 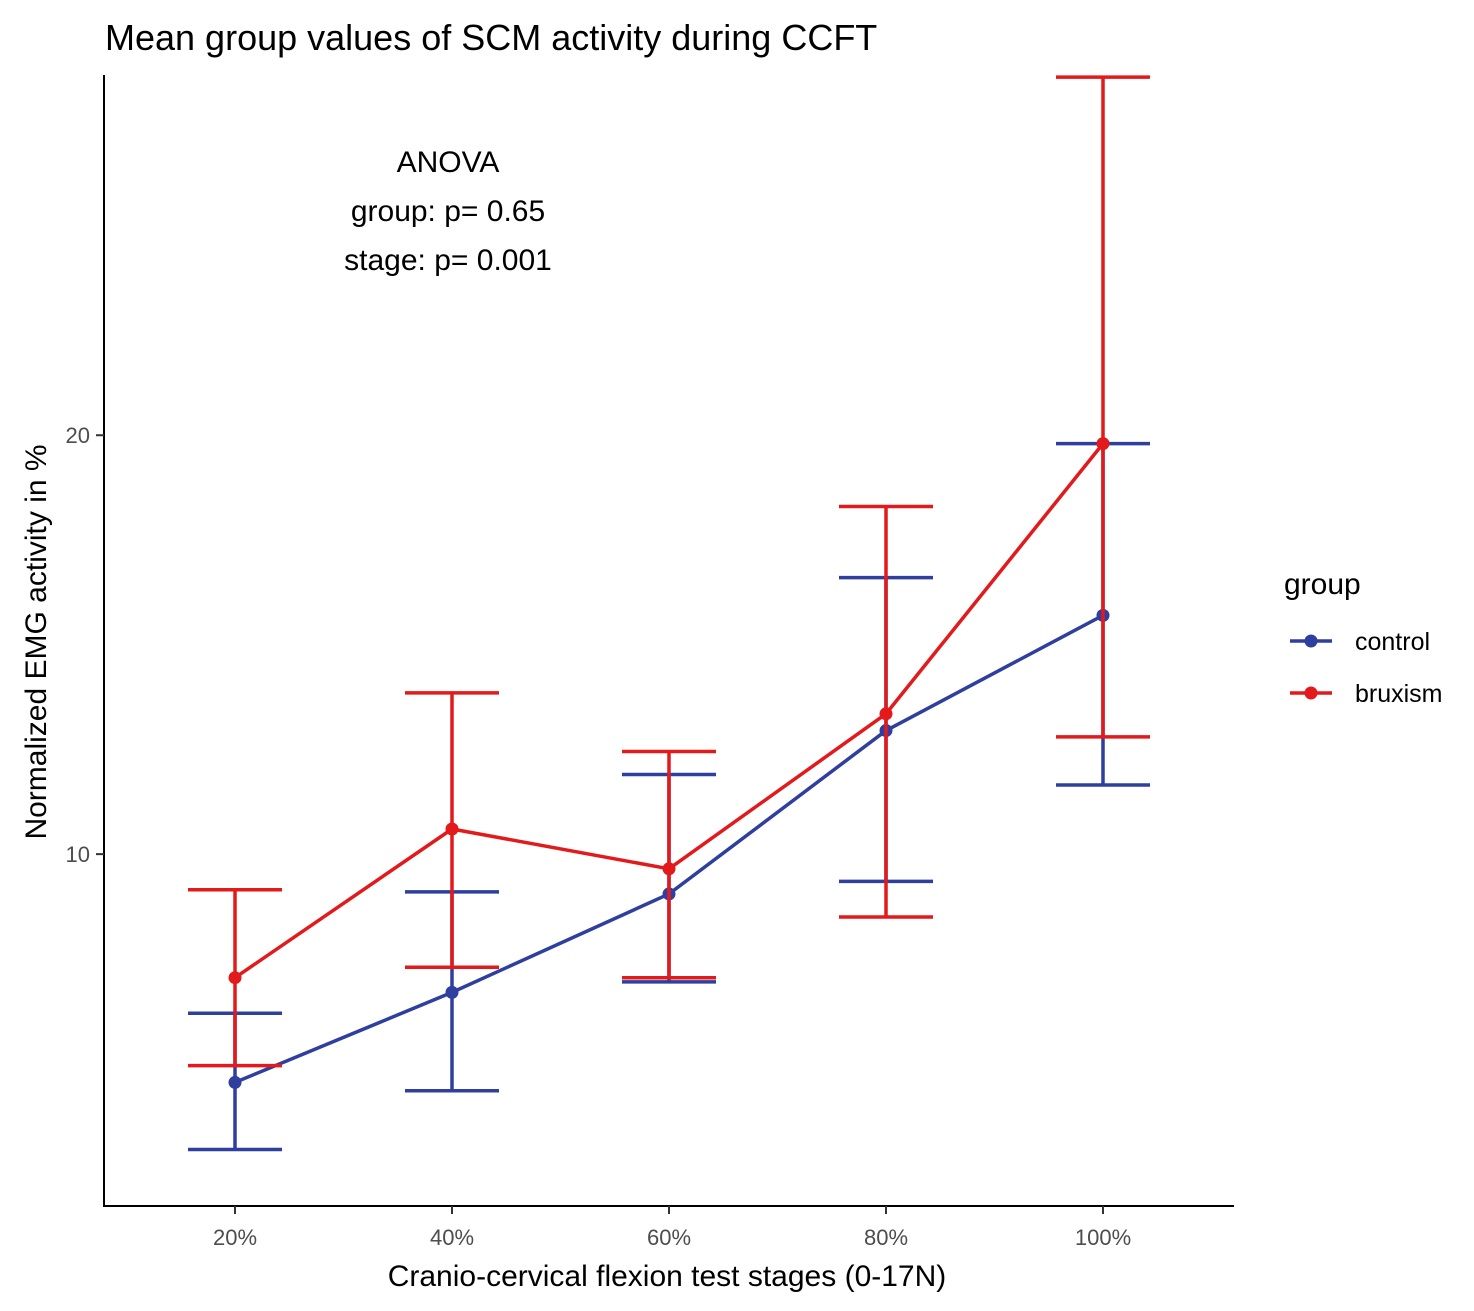 I want to click on x-tick-label: 100%, so click(x=1103, y=1237).